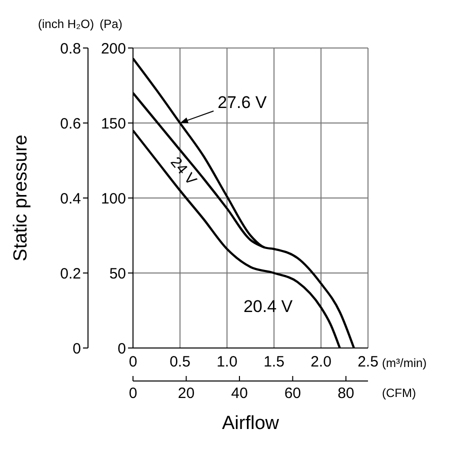 The image size is (450, 450). Describe the element at coordinates (321, 362) in the screenshot. I see `x-tick-label: 2.0` at that location.